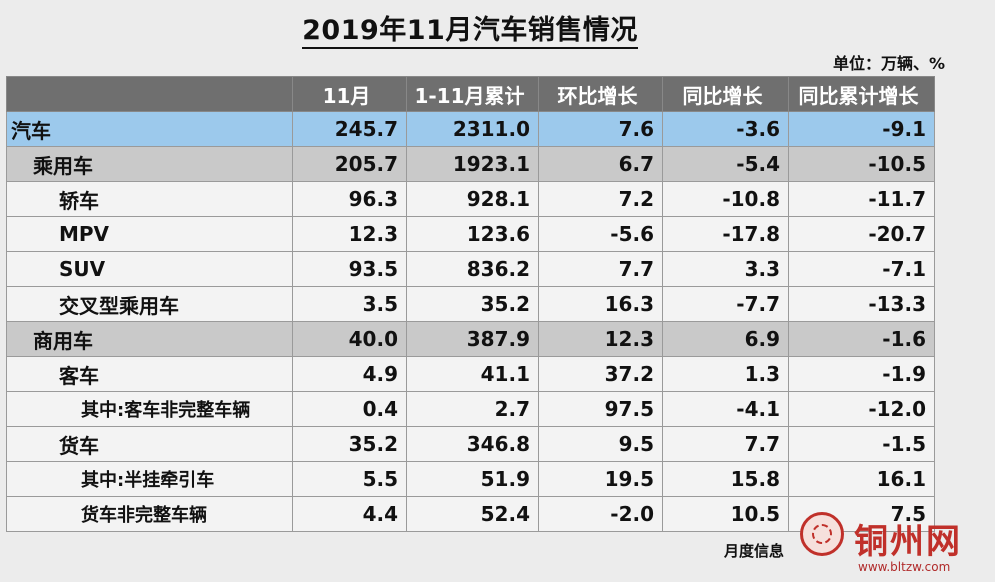 Image resolution: width=995 pixels, height=582 pixels. Describe the element at coordinates (149, 199) in the screenshot. I see `row-category-name: 轿车` at that location.